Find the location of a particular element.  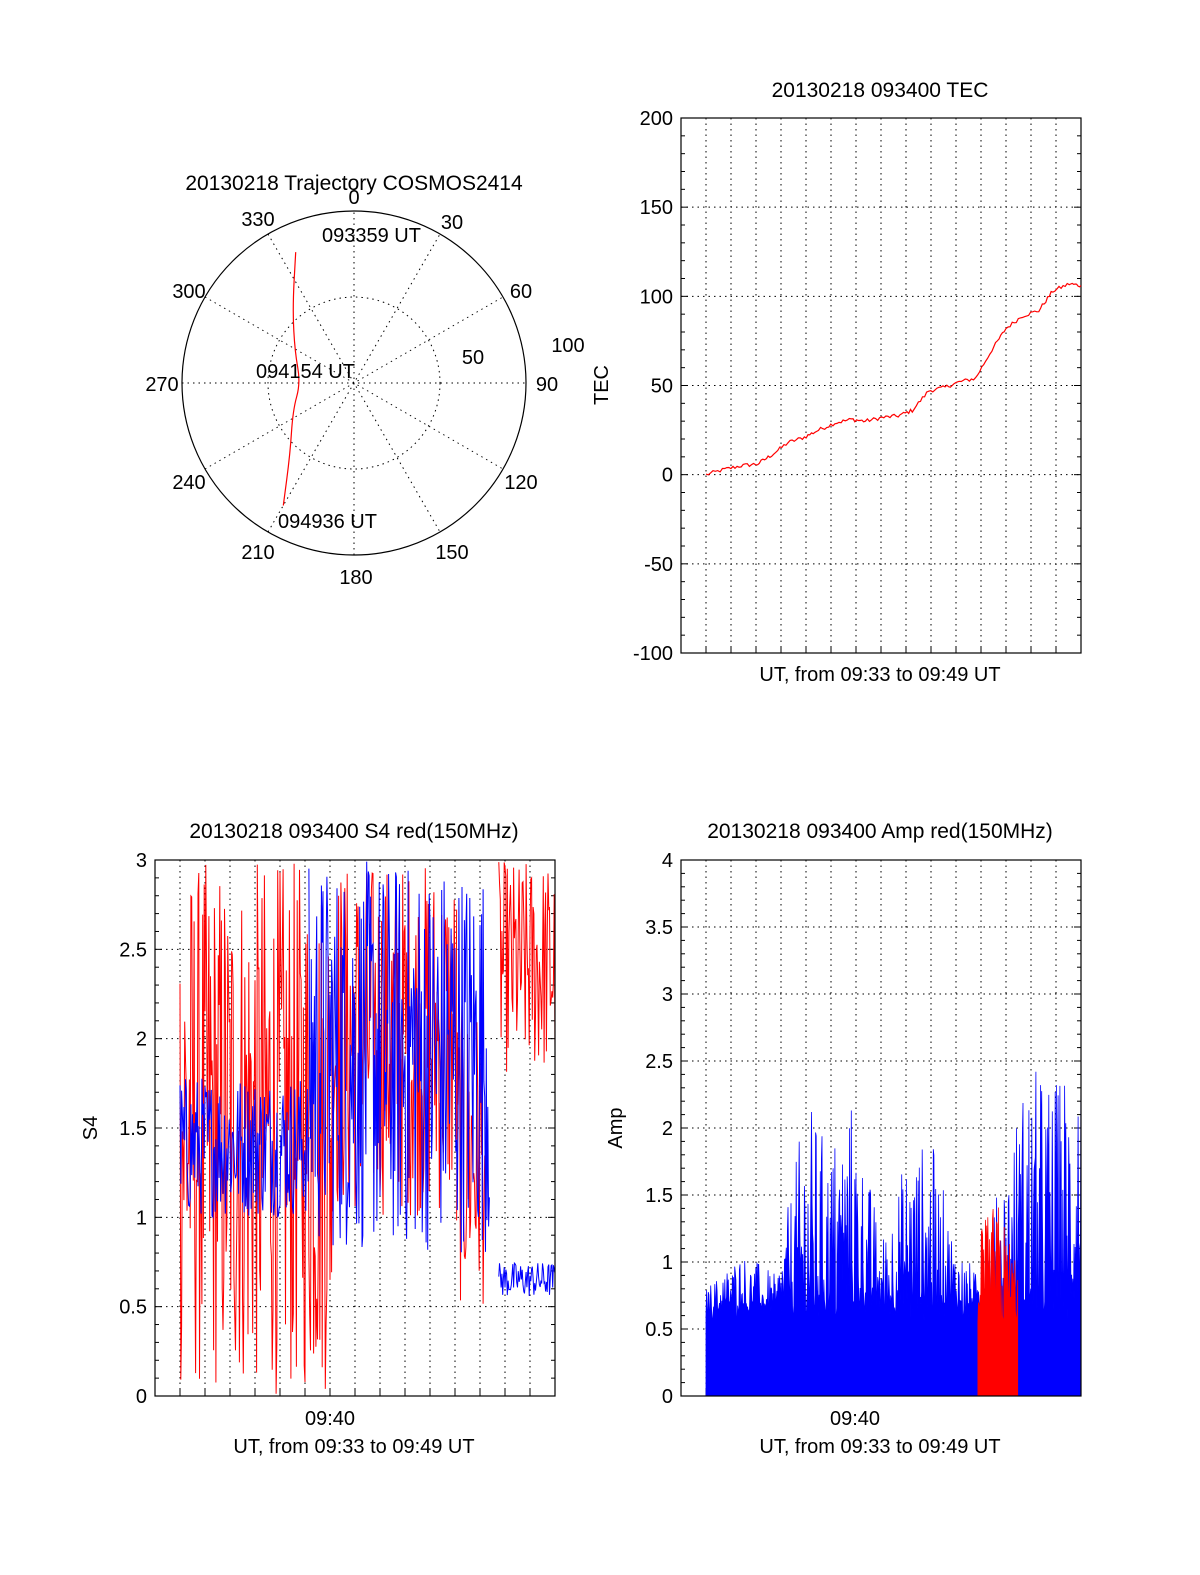

amp-ytick-label: 2.5 is located at coordinates (659, 1062).